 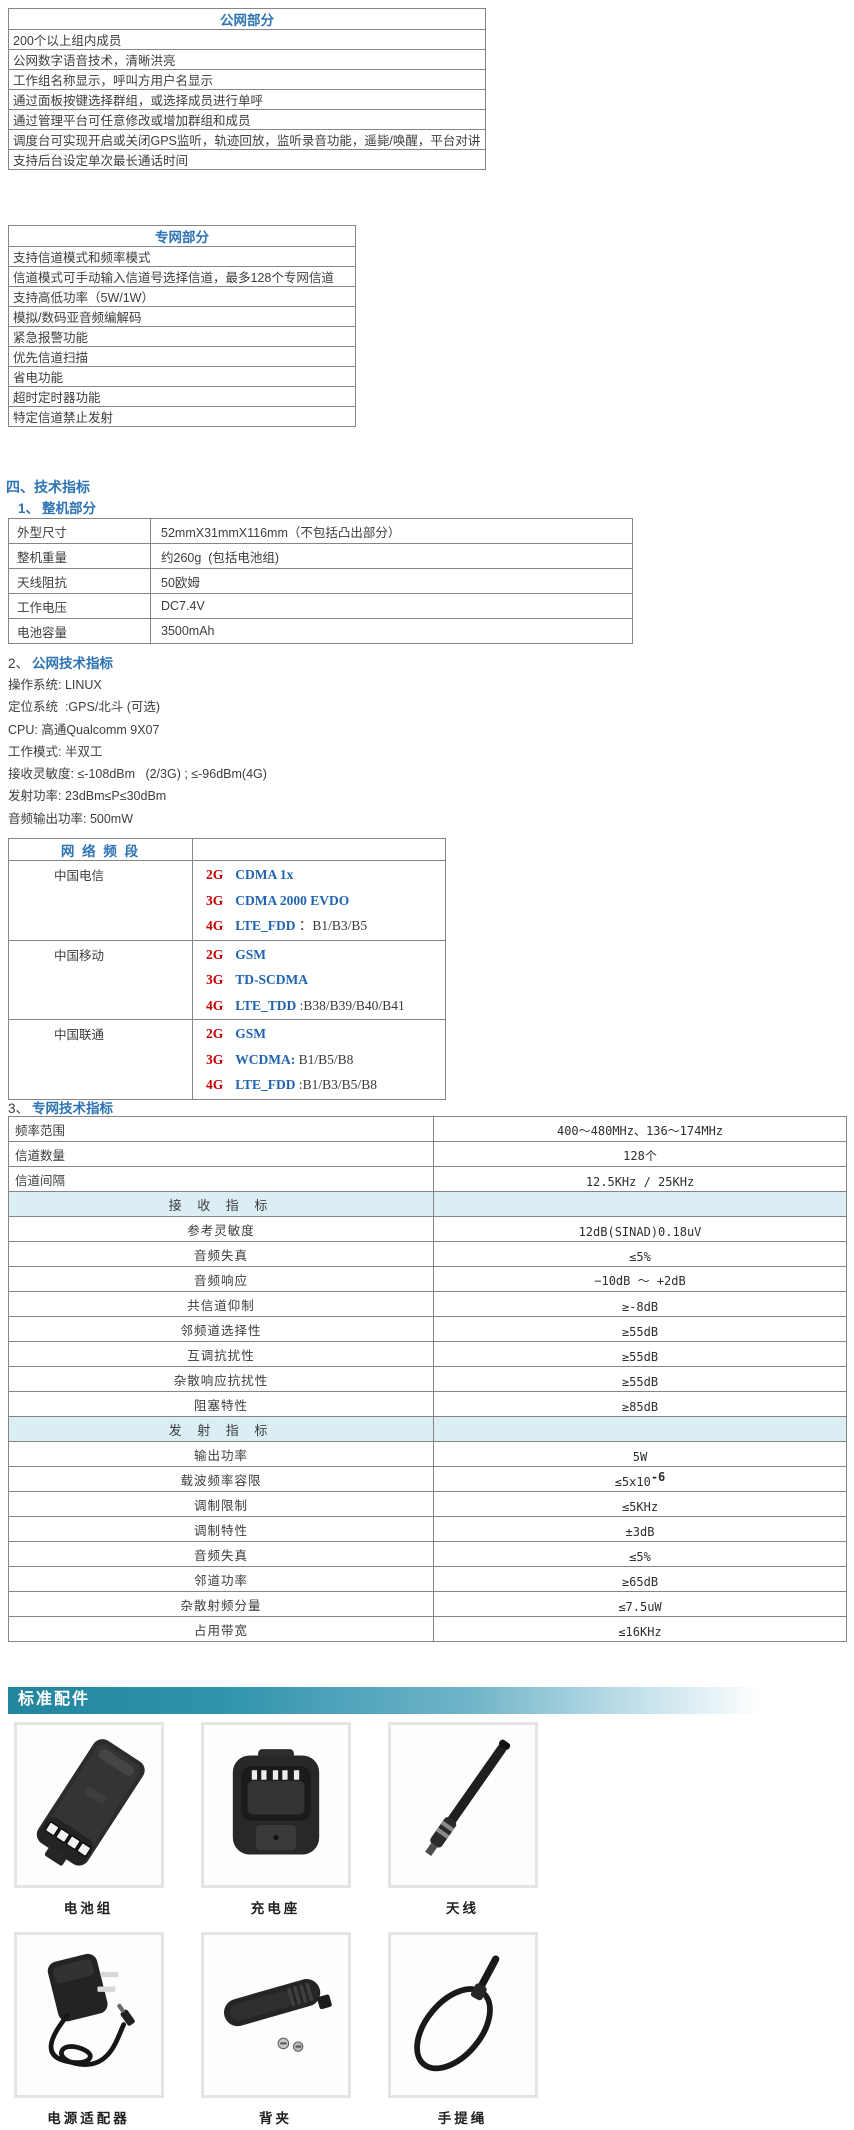 What do you see at coordinates (325, 1006) in the screenshot?
I see `band-line: 4G LTE_TDD :B38/B39/B40/B41` at bounding box center [325, 1006].